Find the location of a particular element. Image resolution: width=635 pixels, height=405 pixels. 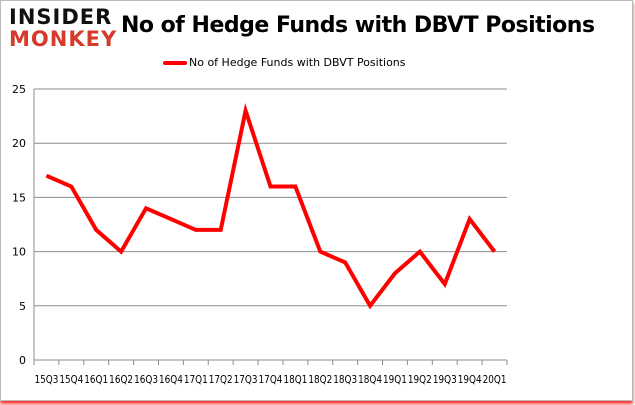

x-tick-label: 19Q1 is located at coordinates (395, 379).